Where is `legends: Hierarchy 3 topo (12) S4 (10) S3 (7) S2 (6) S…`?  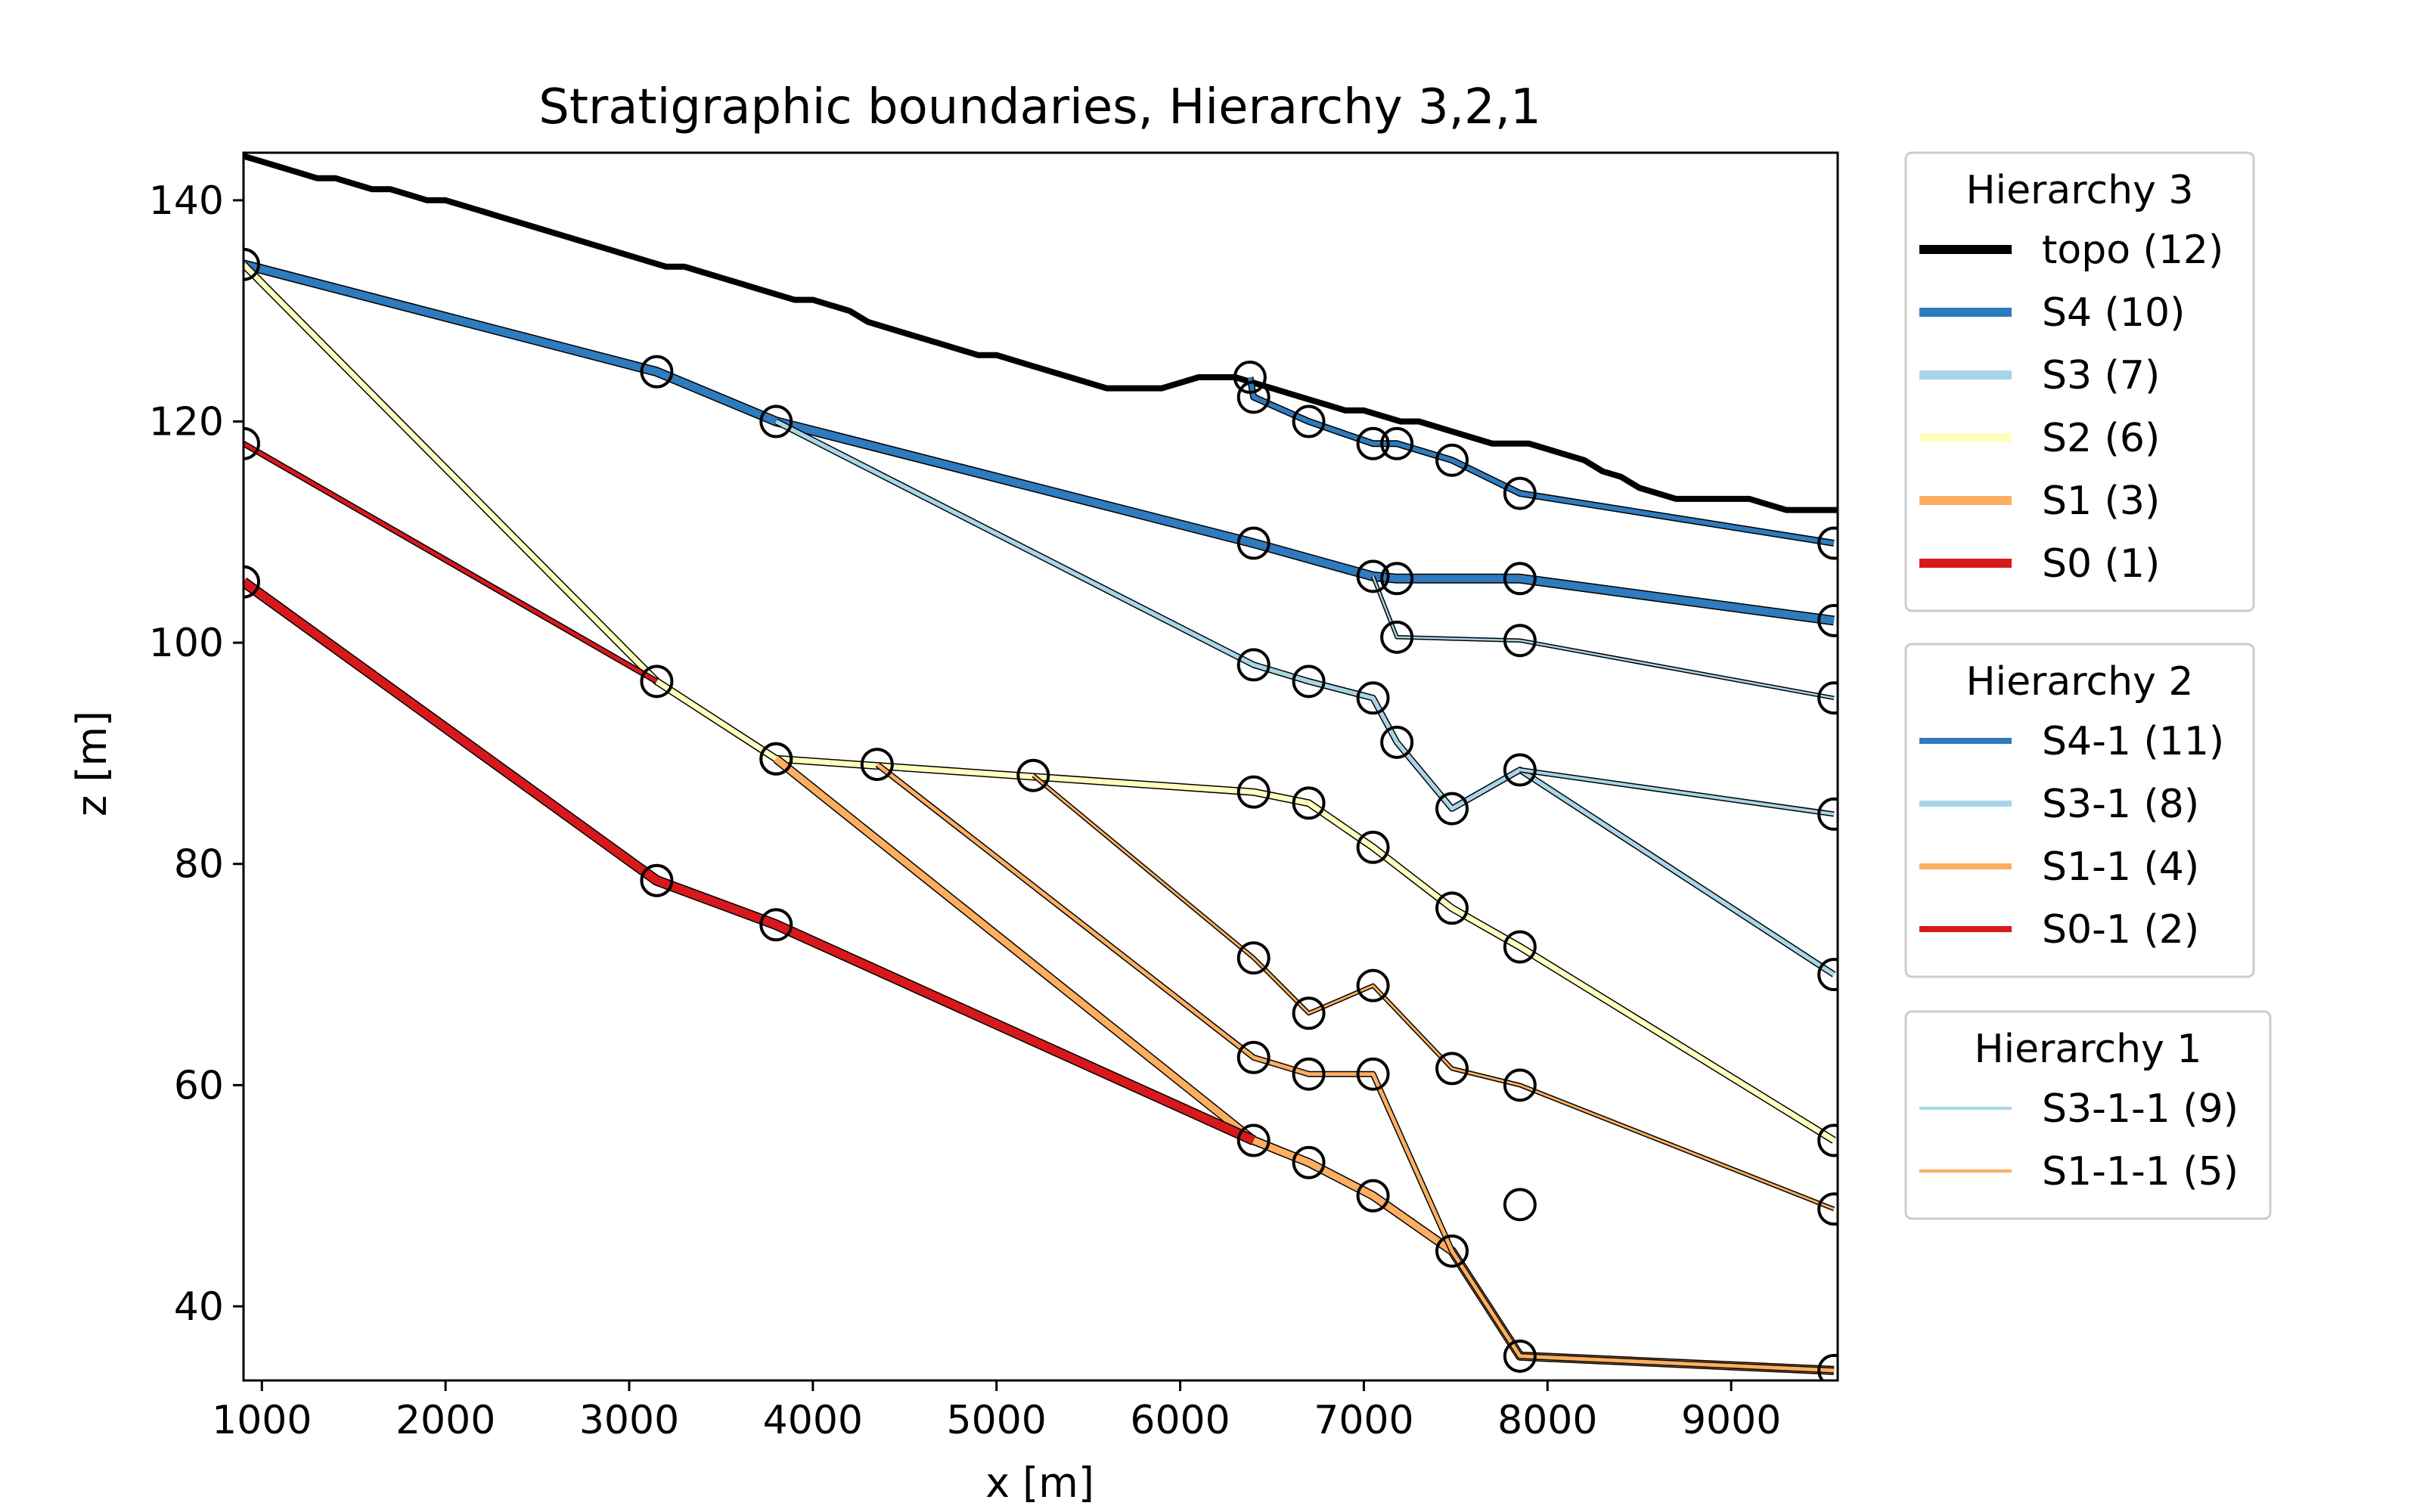 legends: Hierarchy 3 topo (12) S4 (10) S3 (7) S2 (6) S… is located at coordinates (2088, 685).